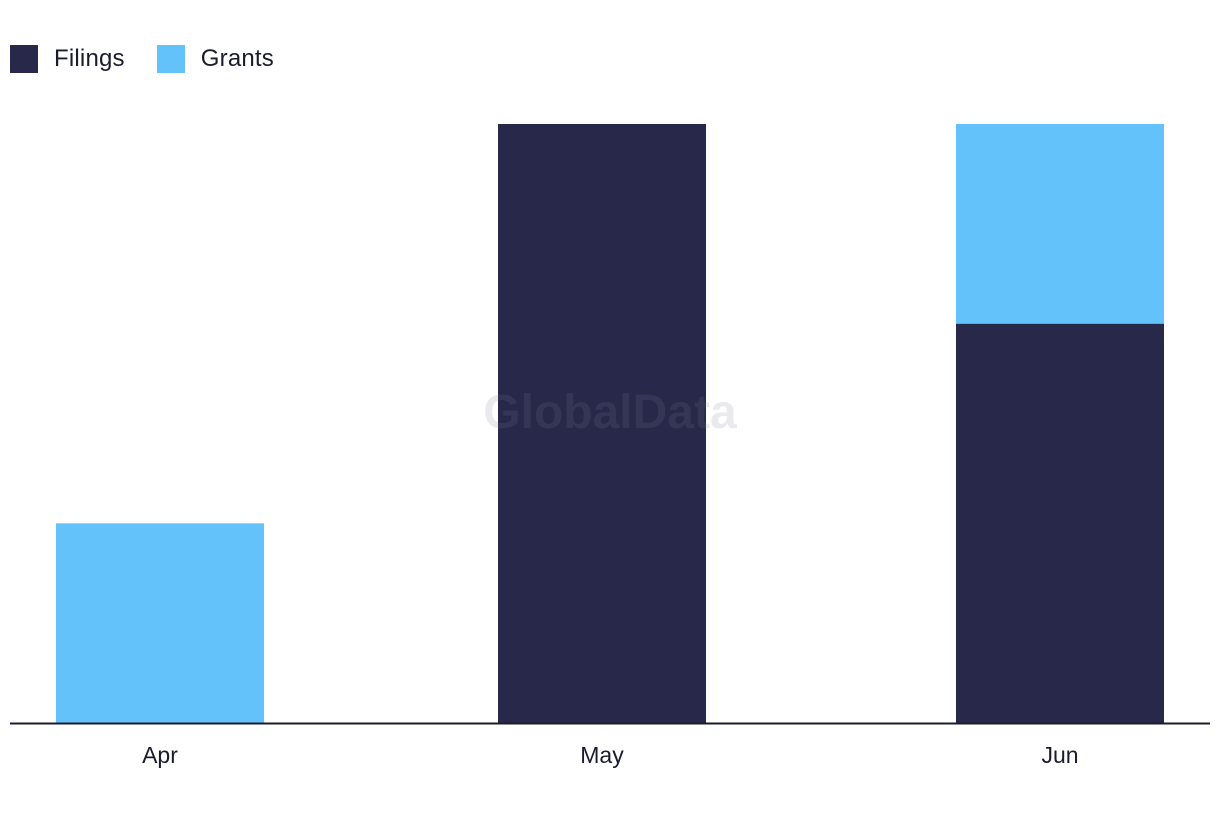 Image resolution: width=1220 pixels, height=822 pixels. What do you see at coordinates (237, 58) in the screenshot?
I see `legend-label-grants: Grants` at bounding box center [237, 58].